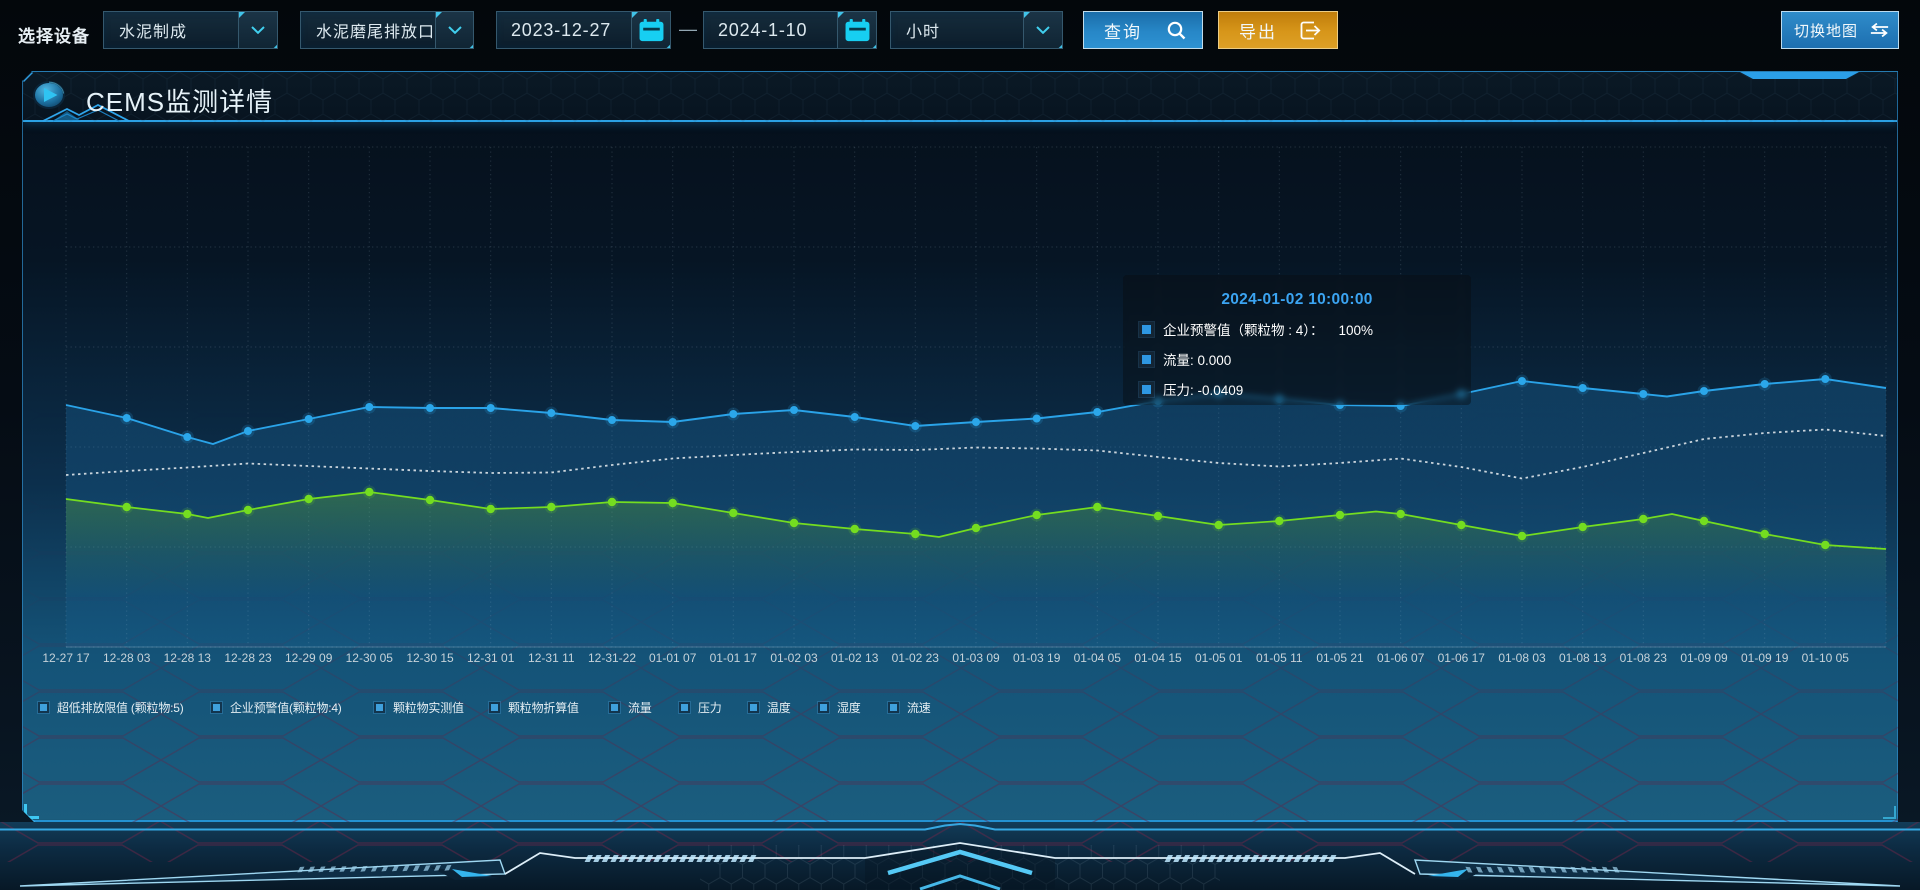 The image size is (1920, 890). I want to click on svg-text: 12-30 05, so click(370, 658).